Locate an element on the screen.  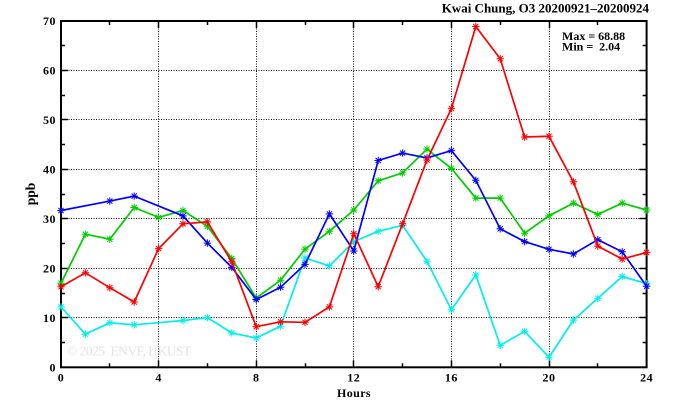
svg-text: 40 is located at coordinates (49, 169).